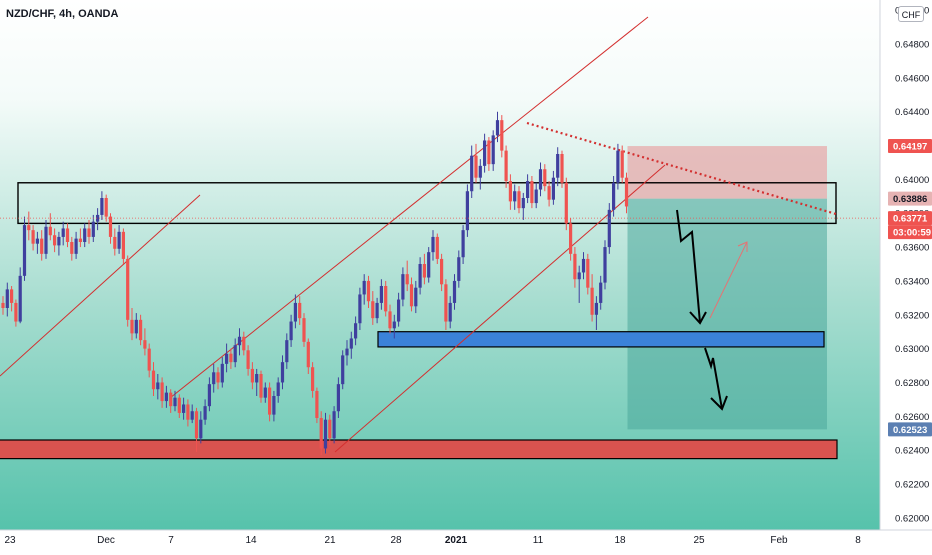  Describe the element at coordinates (910, 218) in the screenshot. I see `price-label-box` at that location.